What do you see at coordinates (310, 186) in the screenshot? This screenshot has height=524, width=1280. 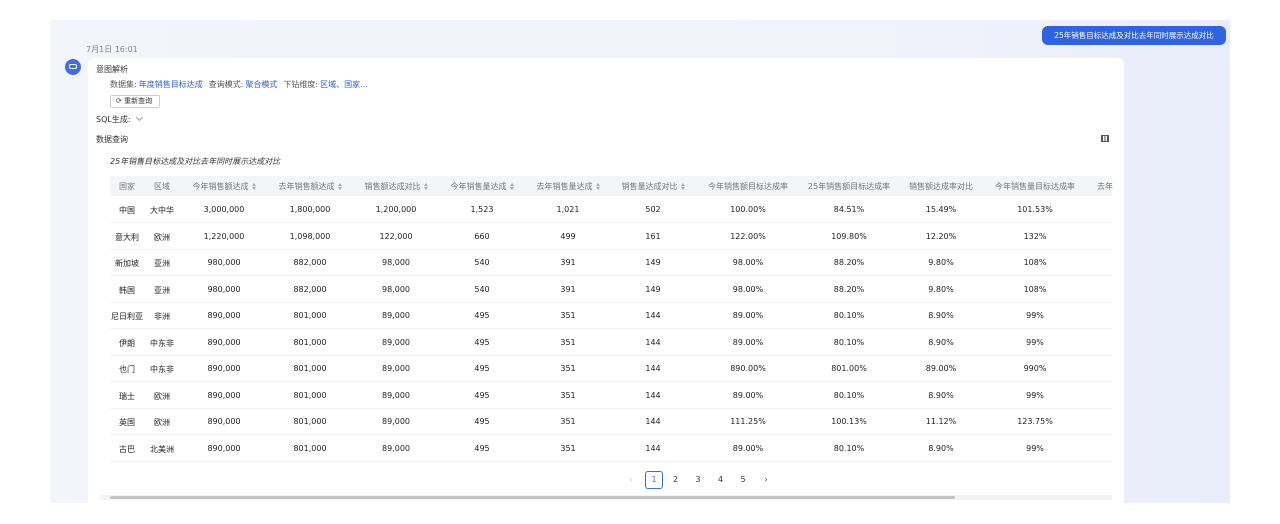 I see `column-header: 去年销售额达成` at bounding box center [310, 186].